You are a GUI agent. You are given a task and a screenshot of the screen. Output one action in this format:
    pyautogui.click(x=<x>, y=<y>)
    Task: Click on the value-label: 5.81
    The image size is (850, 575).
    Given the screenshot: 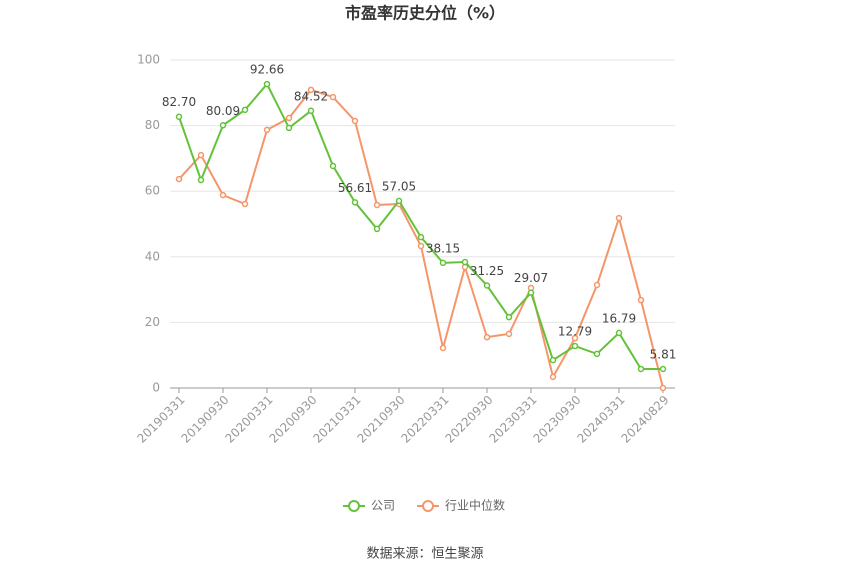 What is the action you would take?
    pyautogui.click(x=663, y=354)
    